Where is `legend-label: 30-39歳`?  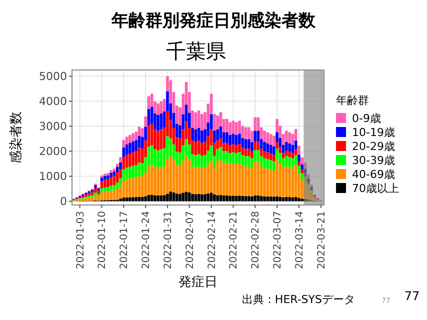 legend-label: 30-39歳 is located at coordinates (373, 160).